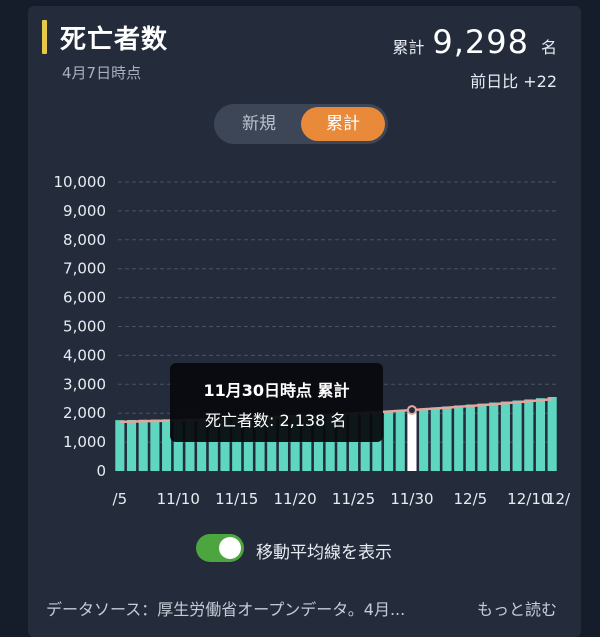  What do you see at coordinates (471, 499) in the screenshot?
I see `x-tick-label: 12/5` at bounding box center [471, 499].